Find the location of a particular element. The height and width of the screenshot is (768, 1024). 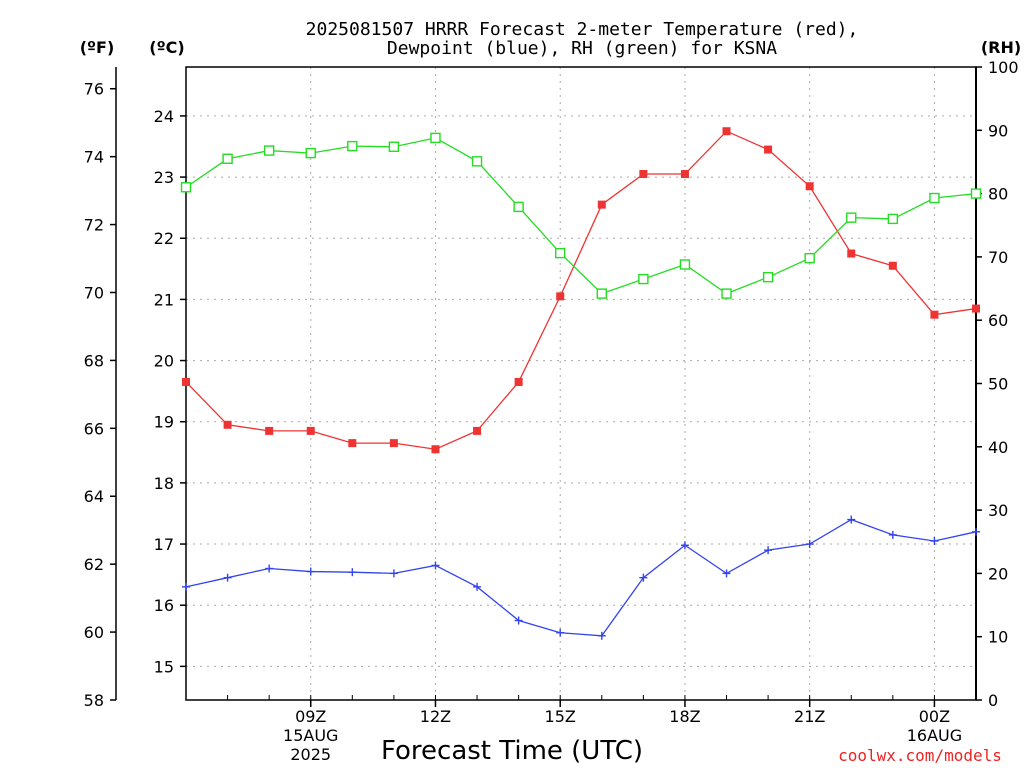

celsius-tick-label: 16 is located at coordinates (164, 605).